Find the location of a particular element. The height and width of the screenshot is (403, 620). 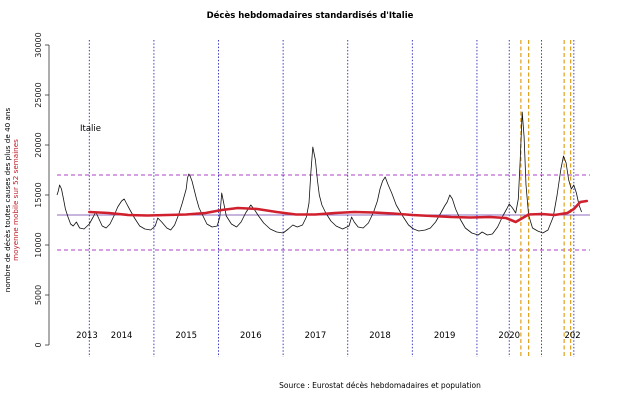

y-axis: 0 5000 10000 15000 20000 25000 30000 is located at coordinates (42, 190).